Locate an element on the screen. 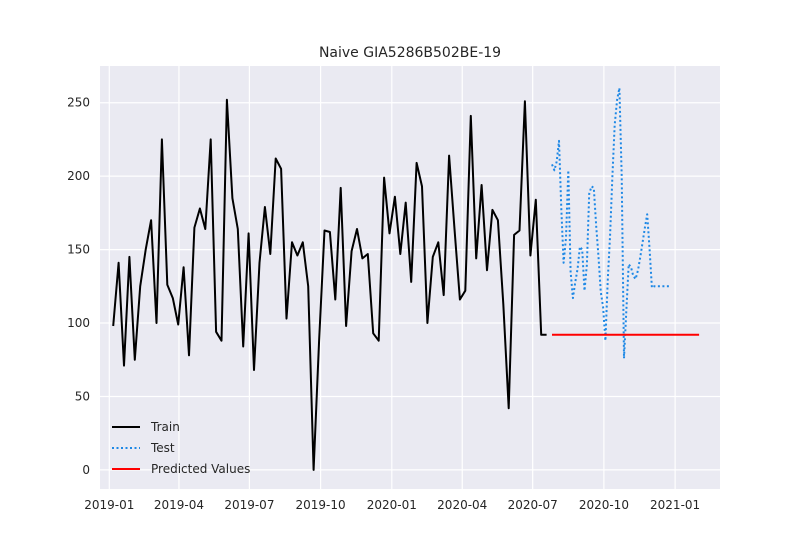 The height and width of the screenshot is (554, 800). x-tick-label: 2020-01 is located at coordinates (392, 505).